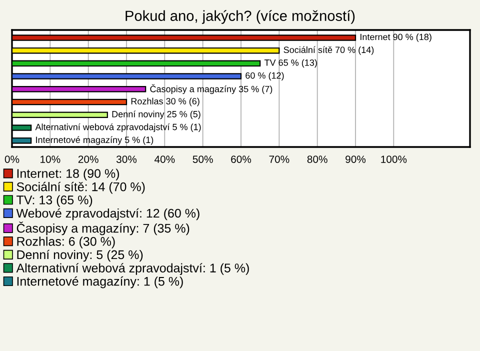 Image resolution: width=480 pixels, height=351 pixels. Describe the element at coordinates (88, 159) in the screenshot. I see `x-tick-label: 20%` at that location.